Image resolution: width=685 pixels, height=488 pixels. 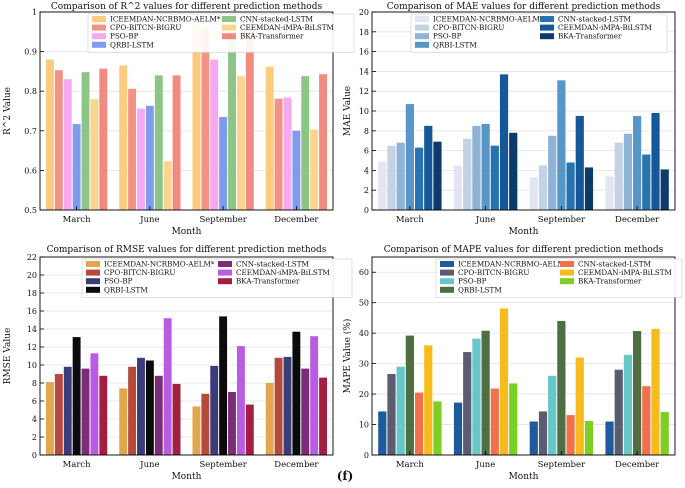 What do you see at coordinates (8, 111) in the screenshot?
I see `y-axis-label: R^2 Value` at bounding box center [8, 111].